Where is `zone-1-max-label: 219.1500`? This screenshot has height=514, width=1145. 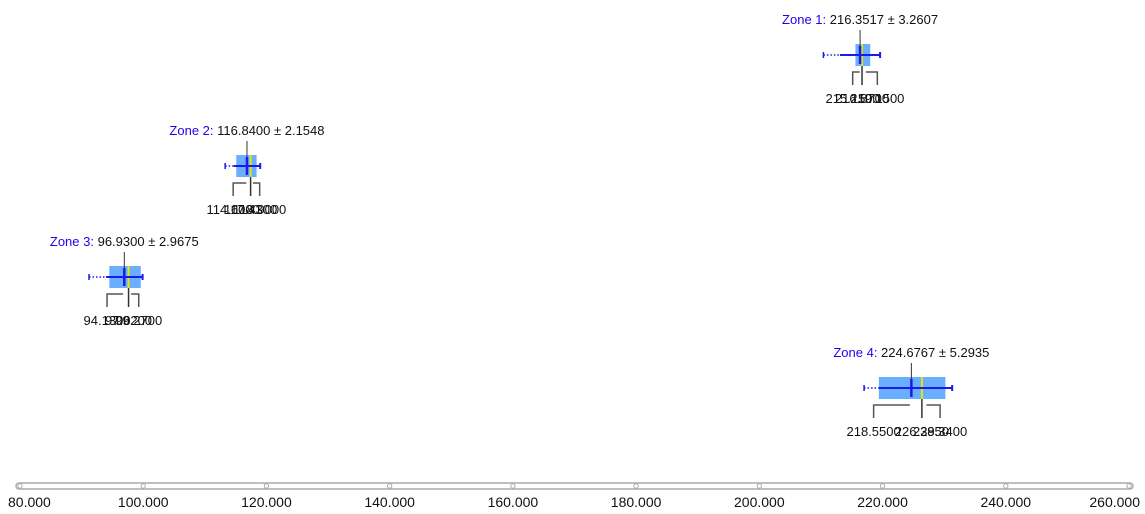
zone-1-max-label: 219.1500 is located at coordinates (877, 98).